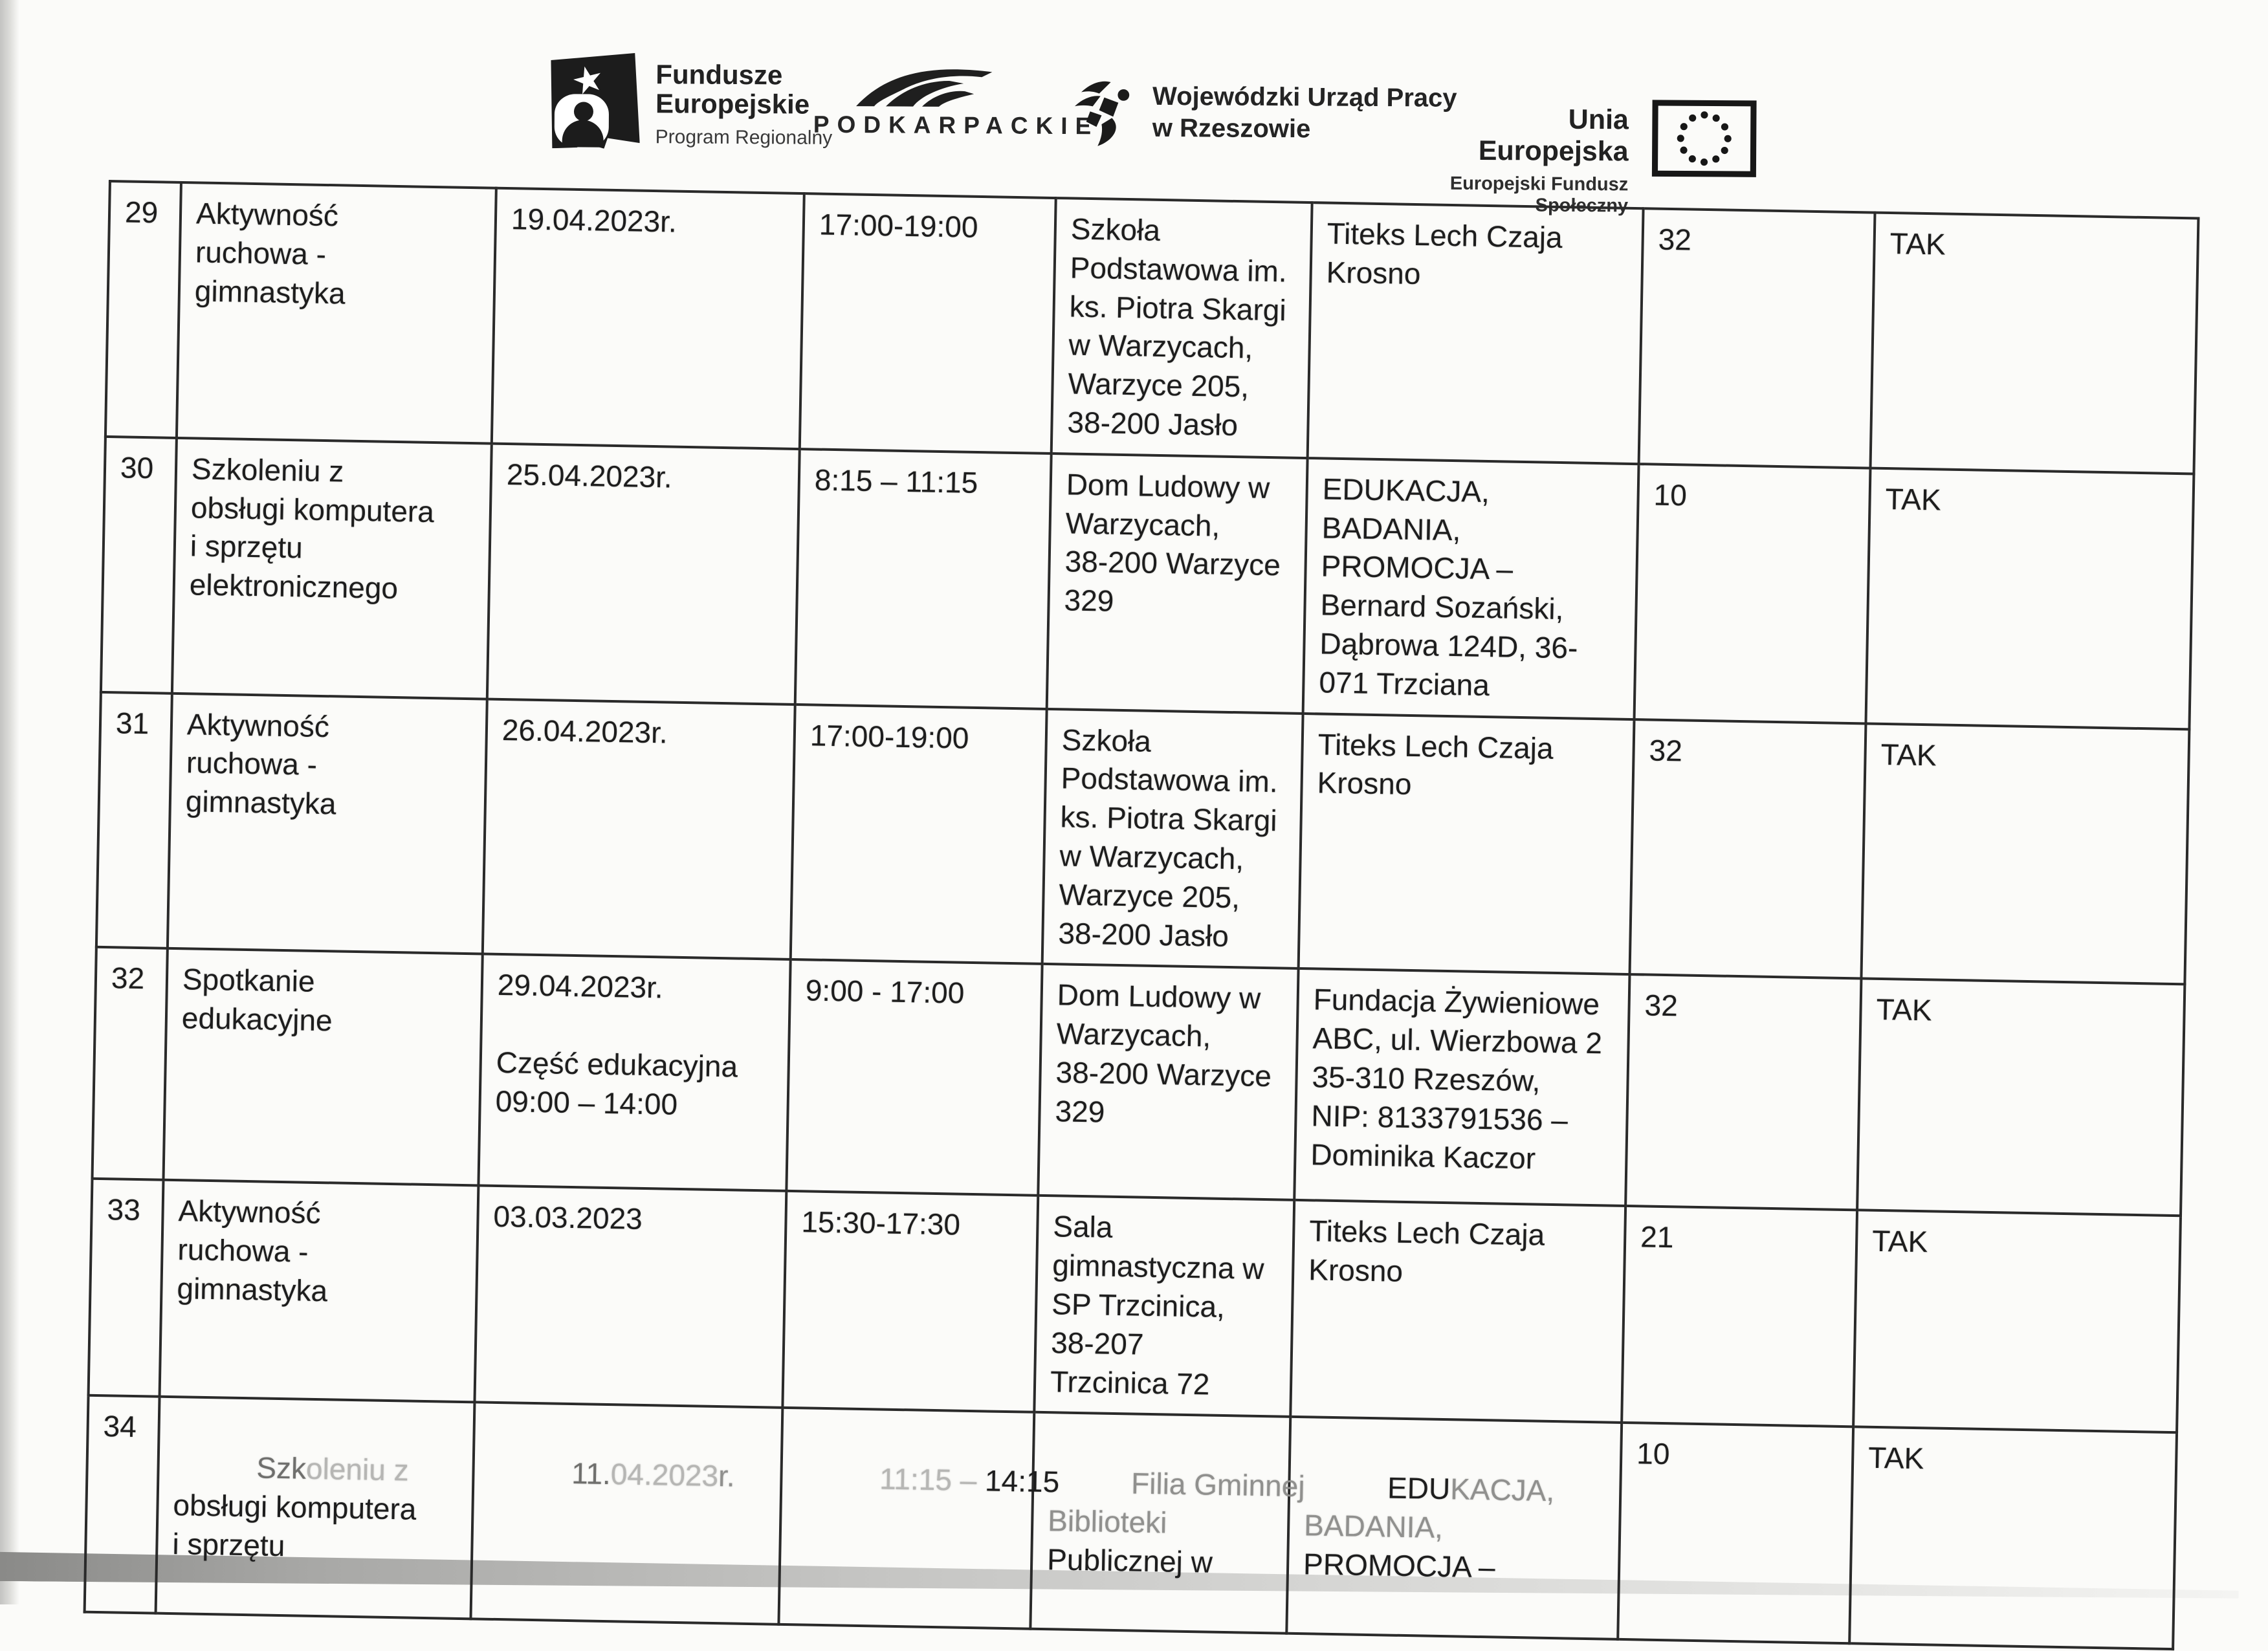 The width and height of the screenshot is (2268, 1651). Describe the element at coordinates (9, 802) in the screenshot. I see `scan-left-edge-artifact` at that location.